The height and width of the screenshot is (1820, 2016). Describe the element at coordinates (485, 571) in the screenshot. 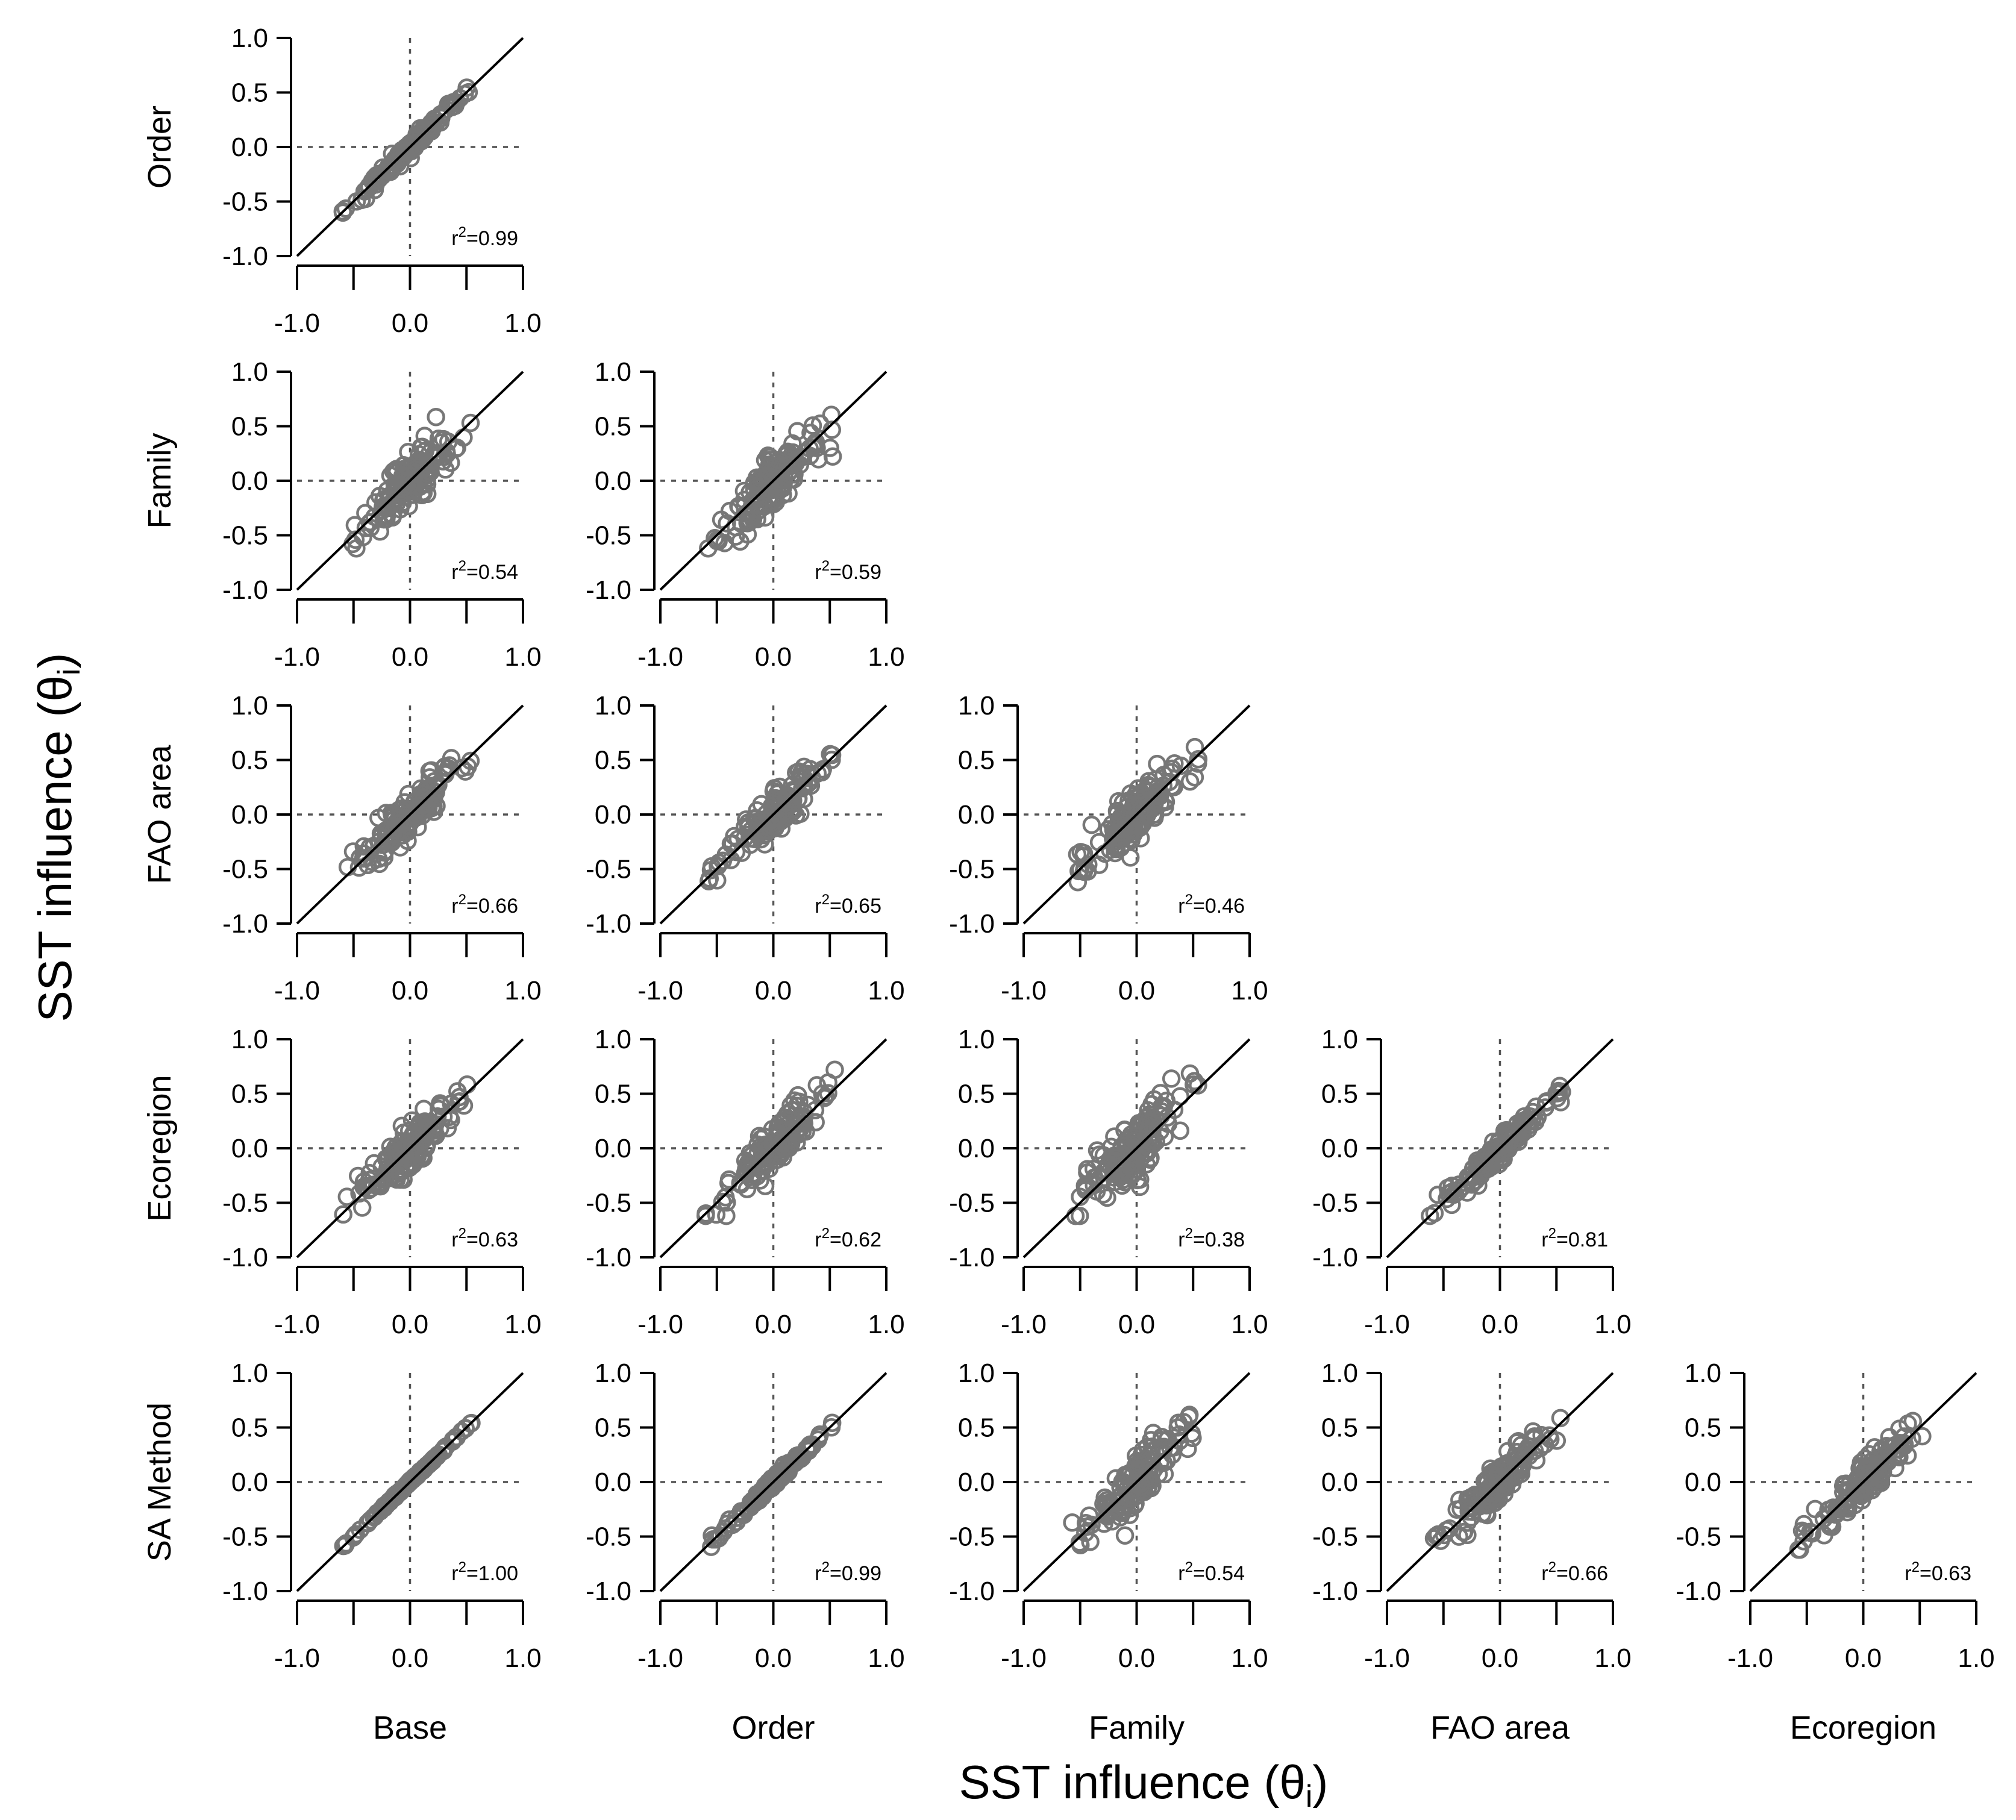

I see `r2-annotation: r2=0.54` at that location.